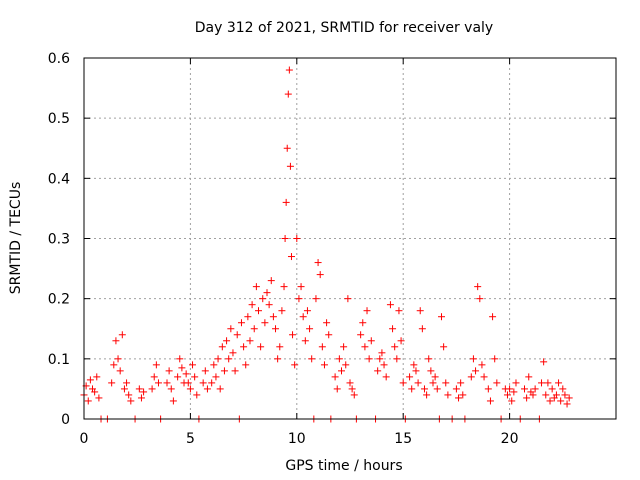 The width and height of the screenshot is (640, 480). Describe the element at coordinates (59, 300) in the screenshot. I see `y-tick-label: 0.2` at that location.